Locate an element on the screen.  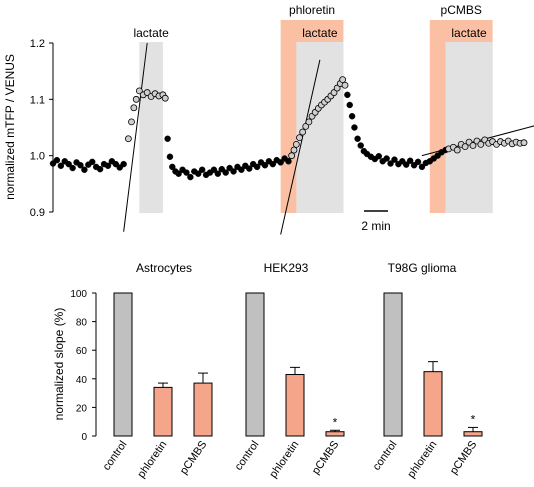
bar-y-tick-label: 80 is located at coordinates (82, 323).